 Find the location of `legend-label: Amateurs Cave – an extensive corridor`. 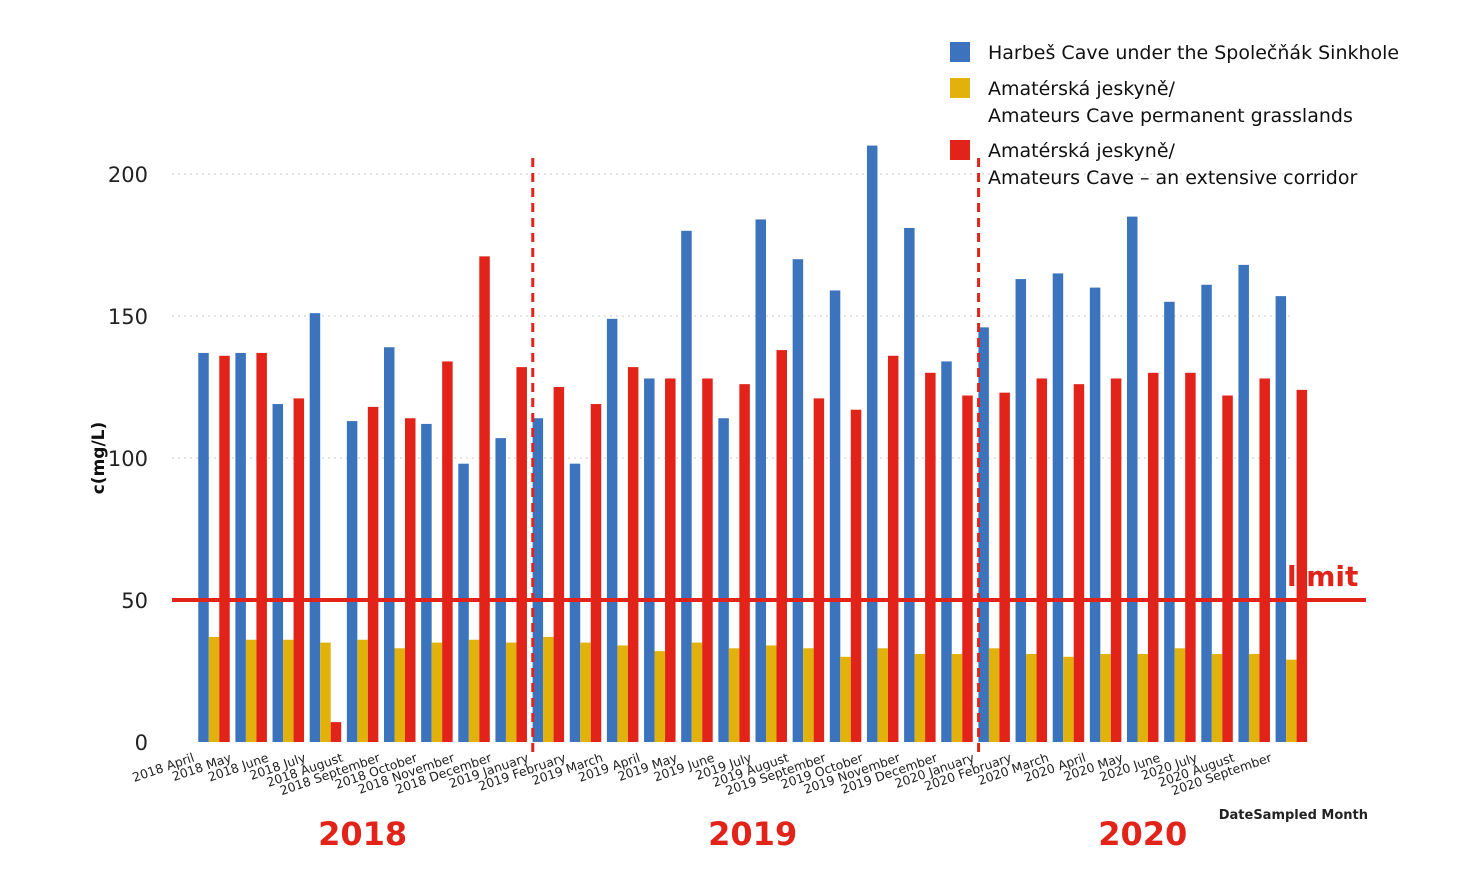

legend-label: Amateurs Cave – an extensive corridor is located at coordinates (1172, 178).